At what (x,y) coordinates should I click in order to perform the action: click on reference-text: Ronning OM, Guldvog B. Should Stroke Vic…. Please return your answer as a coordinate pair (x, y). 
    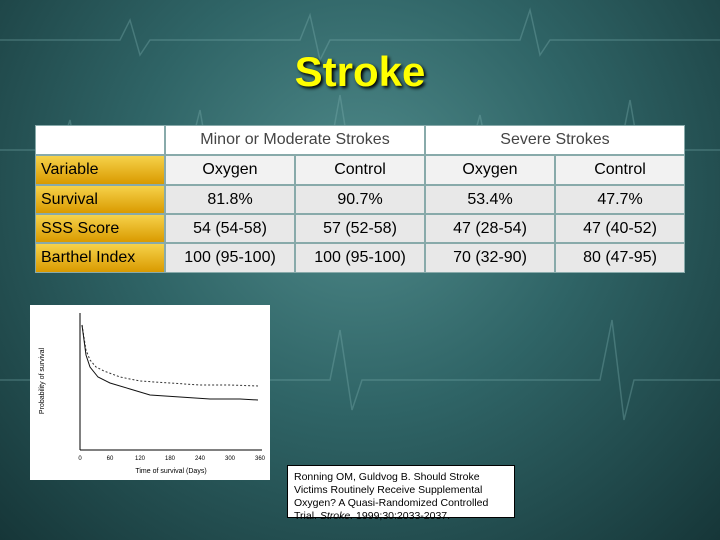
    Looking at the image, I should click on (391, 496).